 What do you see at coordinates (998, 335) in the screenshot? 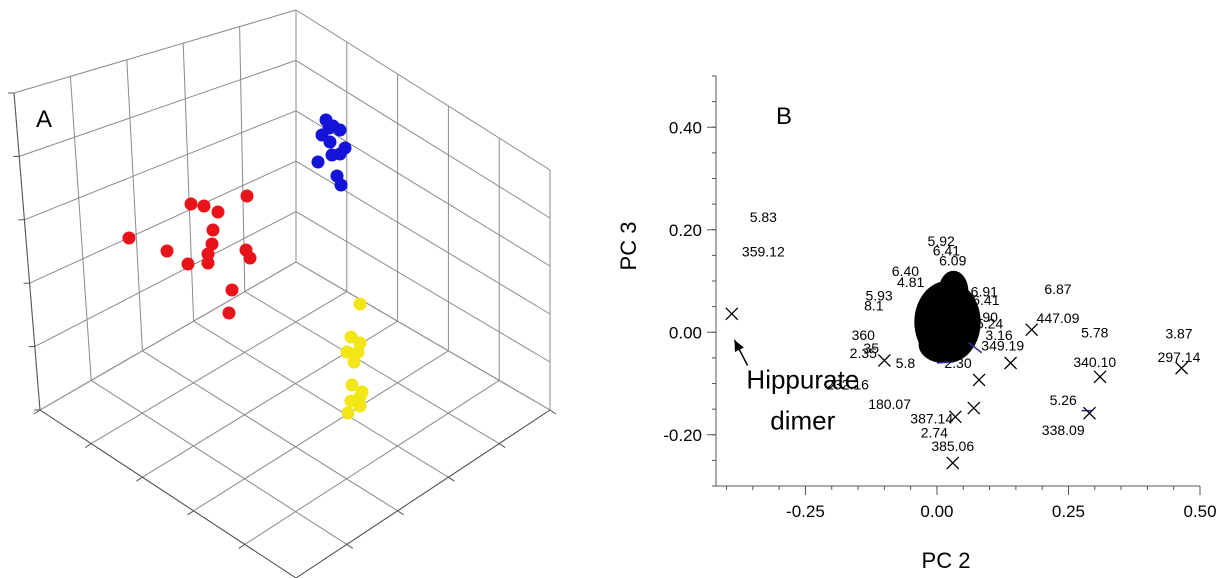
I see `loading-label: 3.16` at bounding box center [998, 335].